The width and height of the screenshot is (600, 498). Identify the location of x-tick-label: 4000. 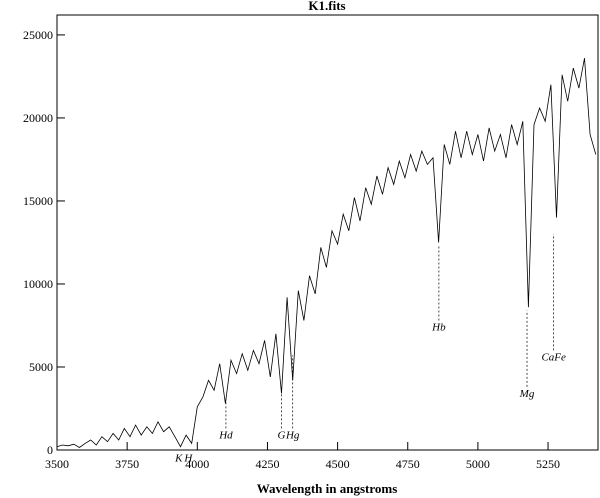
(197, 464).